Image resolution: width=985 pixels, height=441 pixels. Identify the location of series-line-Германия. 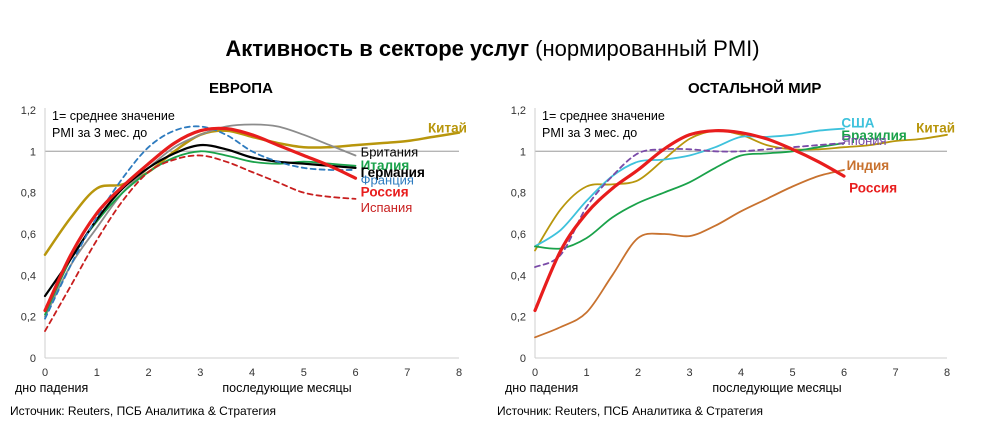
(200, 220).